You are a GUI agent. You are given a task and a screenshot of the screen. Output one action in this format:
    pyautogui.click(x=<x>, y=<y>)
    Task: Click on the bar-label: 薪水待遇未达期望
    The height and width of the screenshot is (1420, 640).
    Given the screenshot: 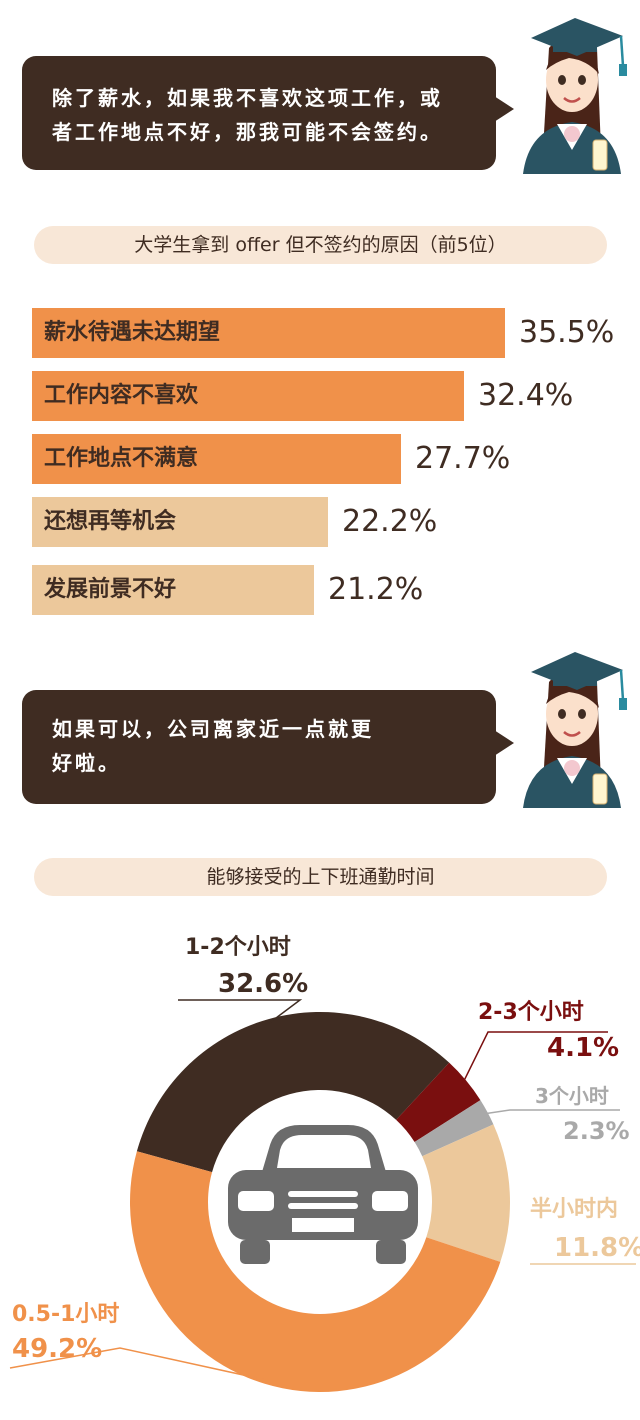 What is the action you would take?
    pyautogui.click(x=268, y=333)
    